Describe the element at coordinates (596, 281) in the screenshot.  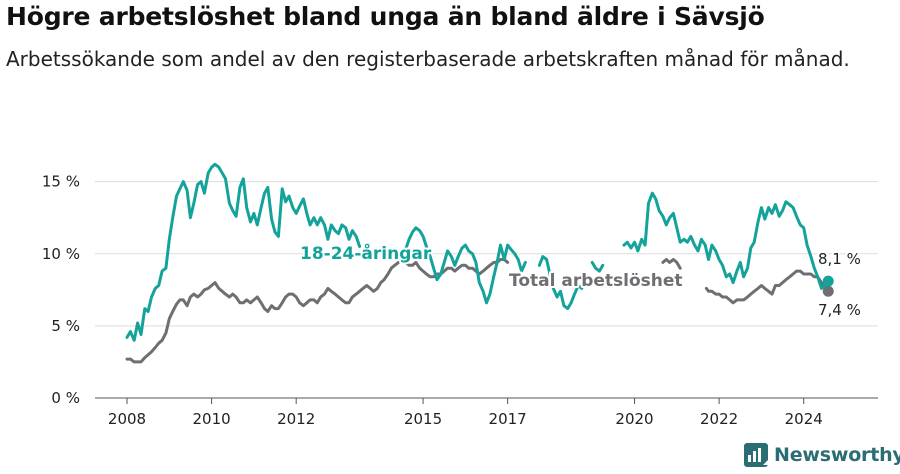
I see `series-label-total: Total arbetslöshet` at that location.